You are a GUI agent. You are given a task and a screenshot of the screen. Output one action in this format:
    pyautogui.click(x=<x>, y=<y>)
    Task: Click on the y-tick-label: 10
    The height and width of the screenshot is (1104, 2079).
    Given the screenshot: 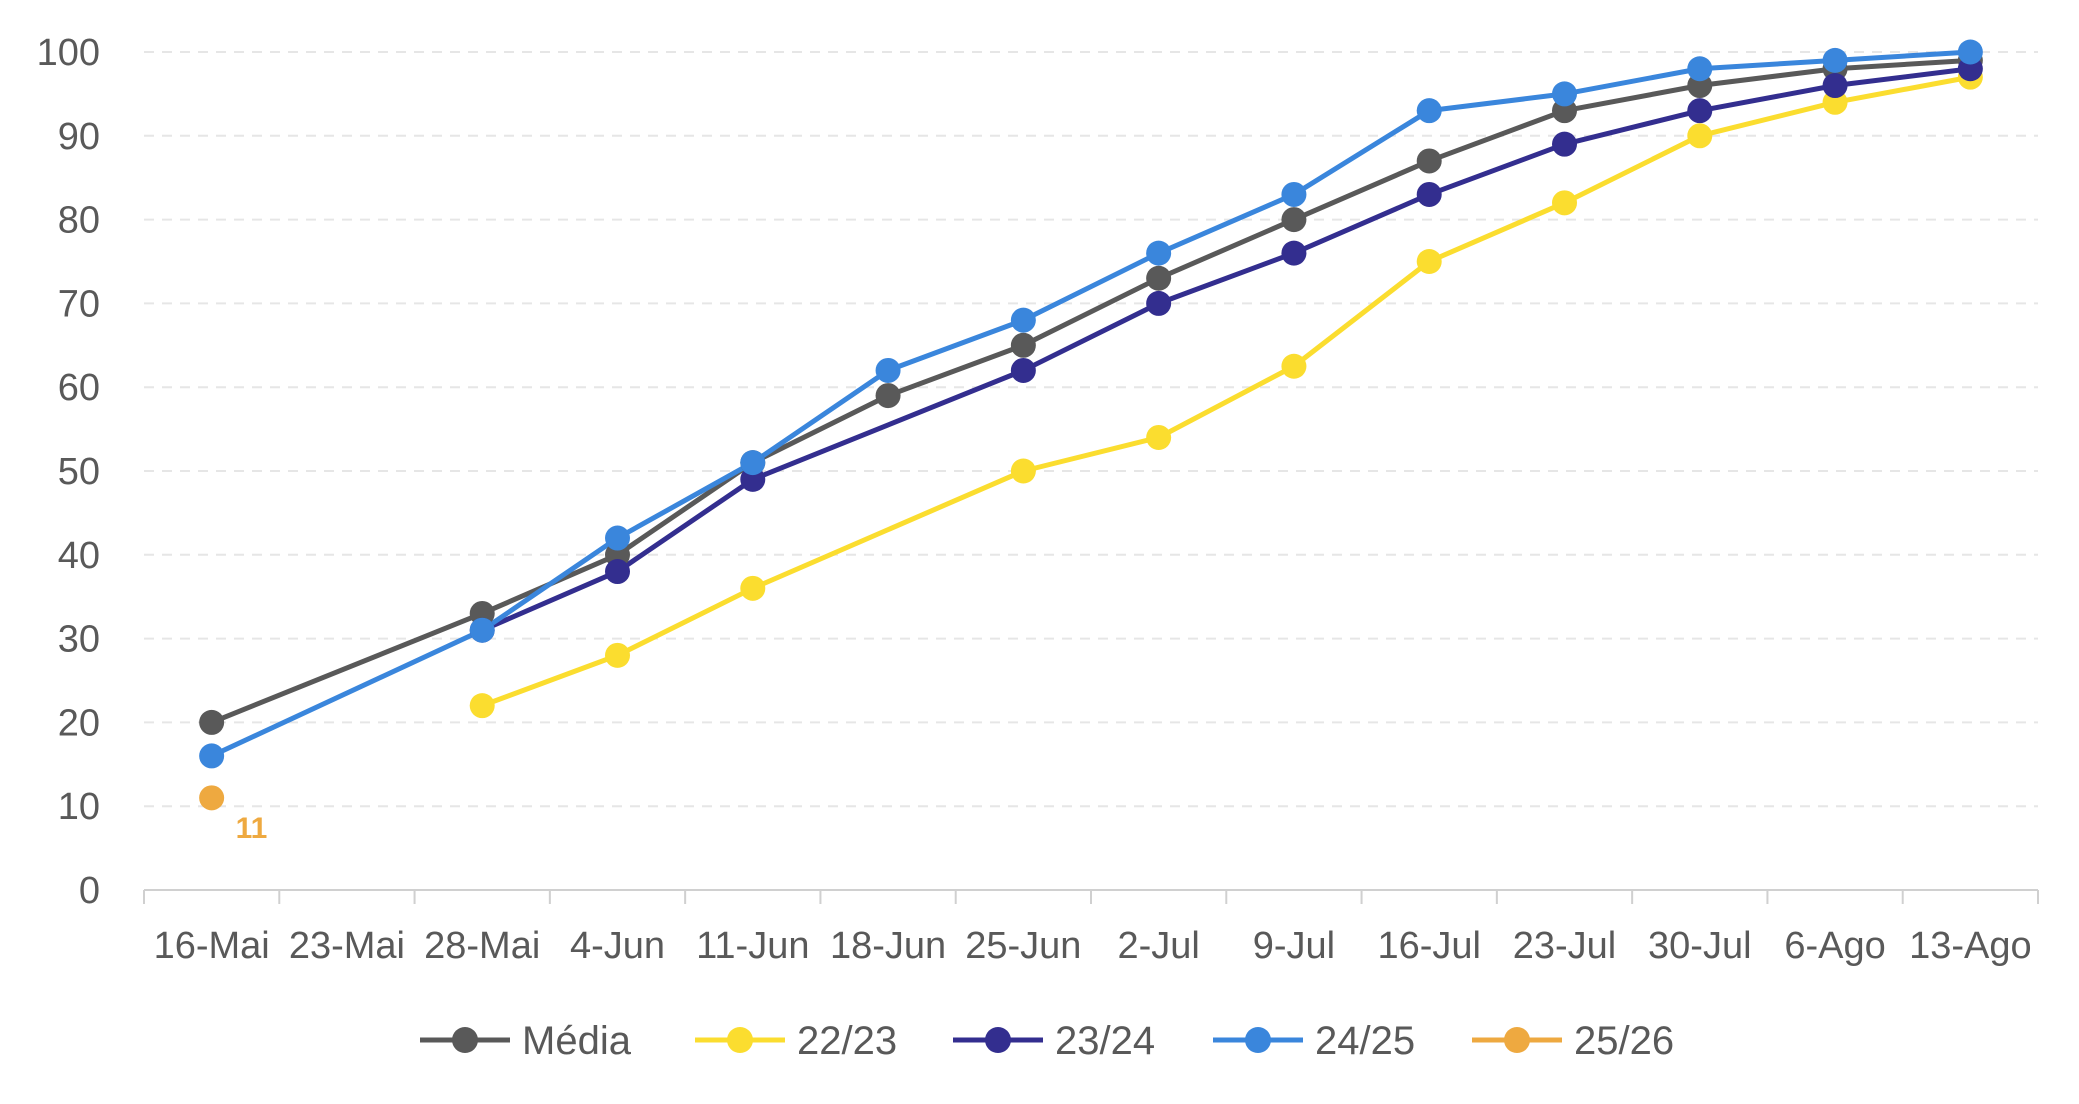 What is the action you would take?
    pyautogui.click(x=79, y=807)
    